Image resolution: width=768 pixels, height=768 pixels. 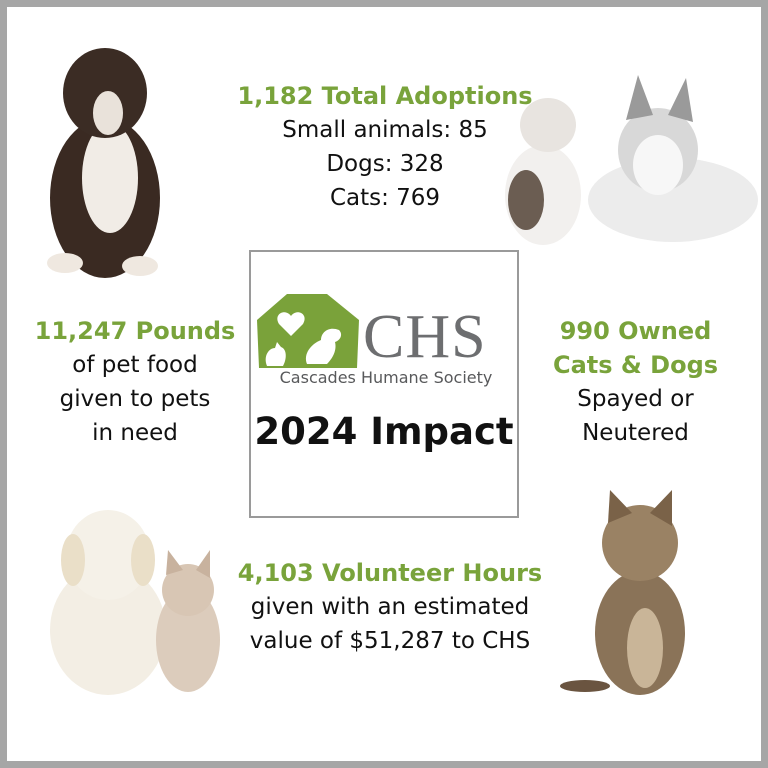 I want to click on golden-puppy-and-kitten-photo, so click(x=135, y=602).